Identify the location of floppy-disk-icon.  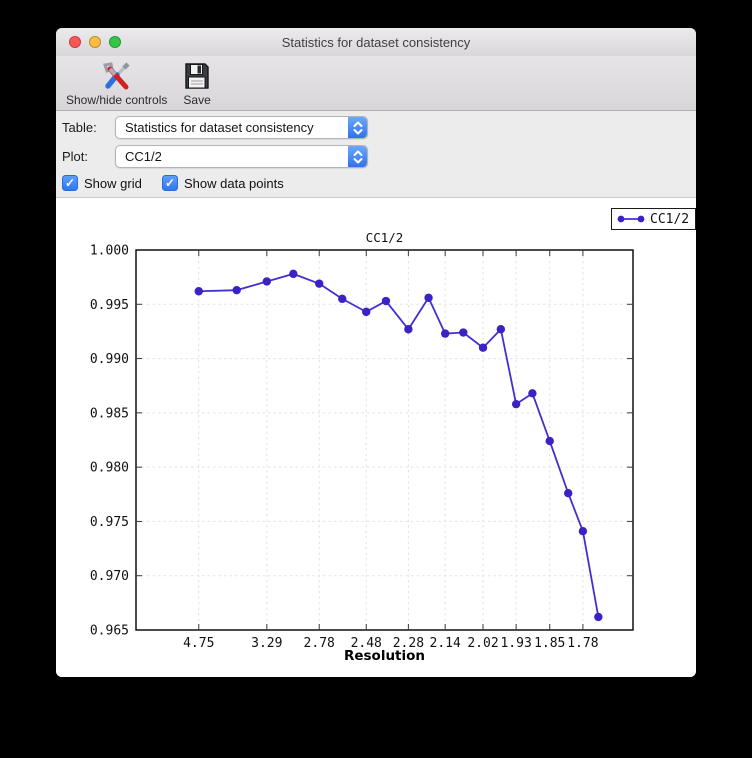
(197, 76).